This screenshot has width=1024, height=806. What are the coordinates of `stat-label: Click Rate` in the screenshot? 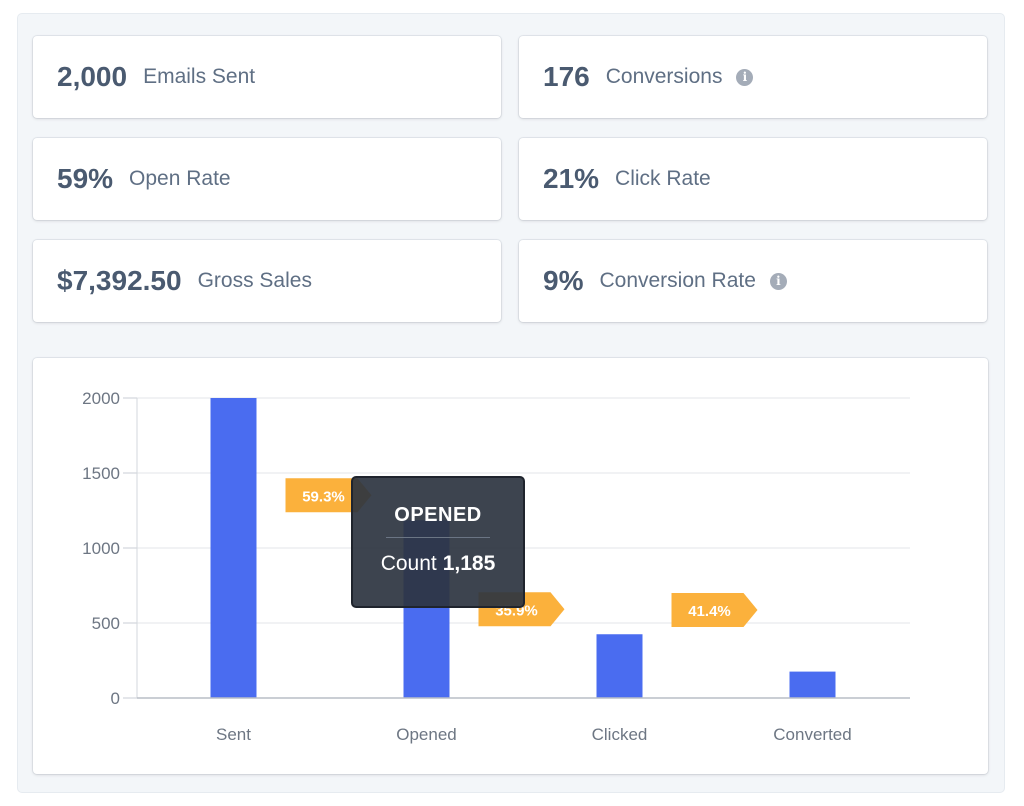 It's located at (663, 178).